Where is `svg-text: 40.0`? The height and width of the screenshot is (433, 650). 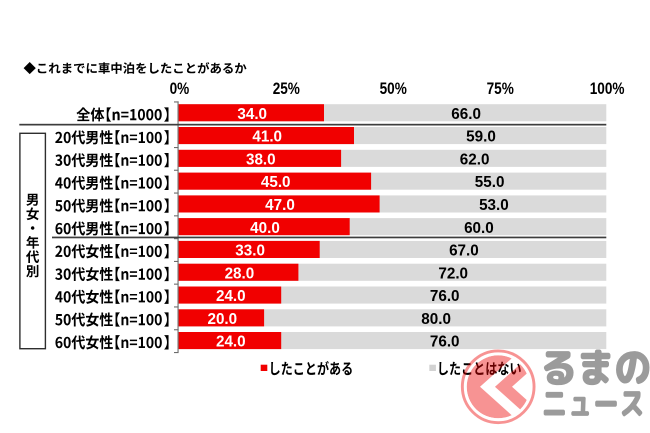
svg-text: 40.0 is located at coordinates (265, 228).